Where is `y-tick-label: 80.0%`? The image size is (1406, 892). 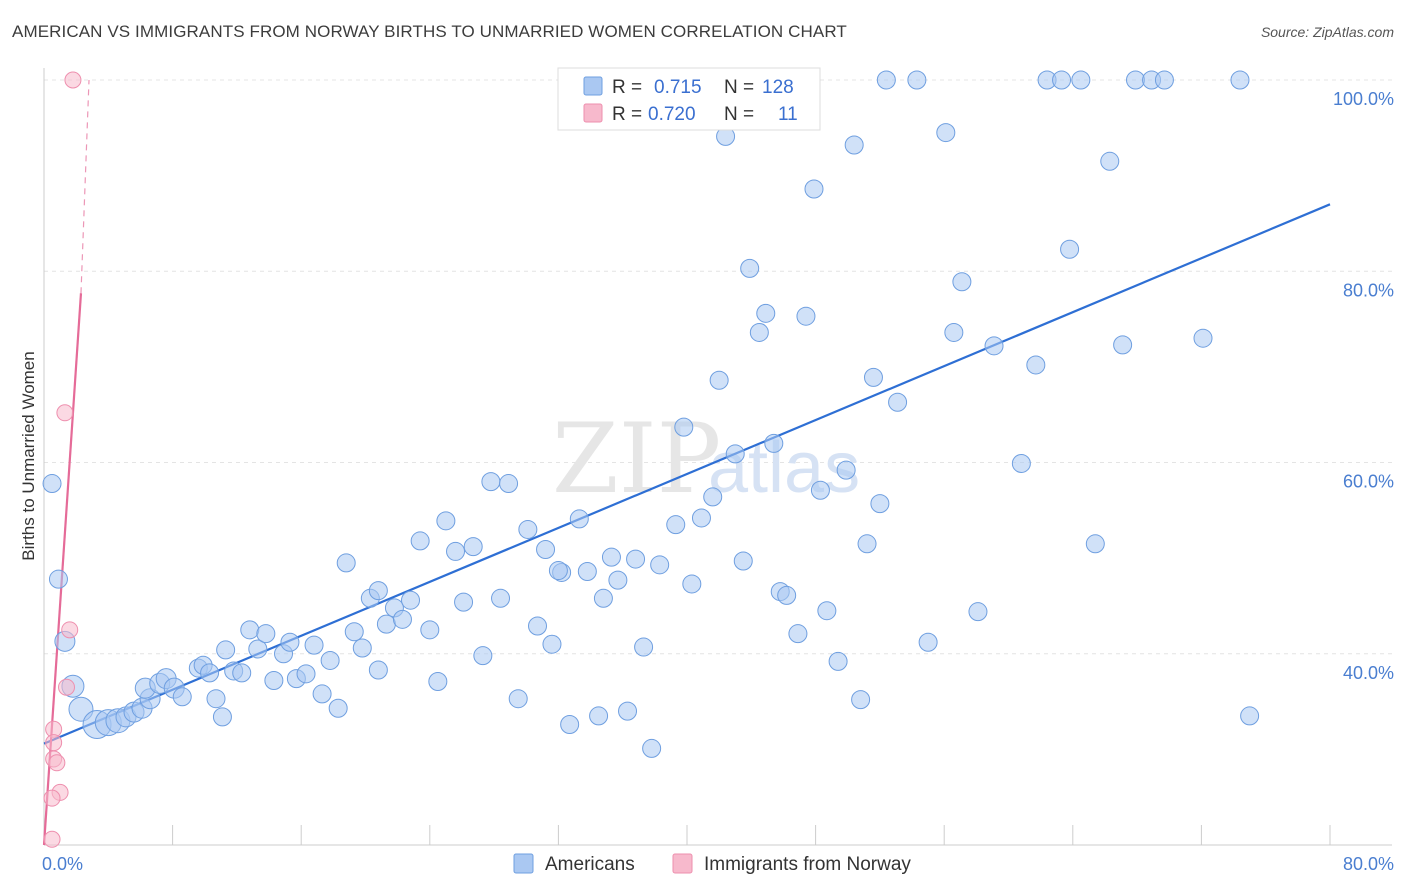
y-tick-label: 80.0% is located at coordinates (1368, 290).